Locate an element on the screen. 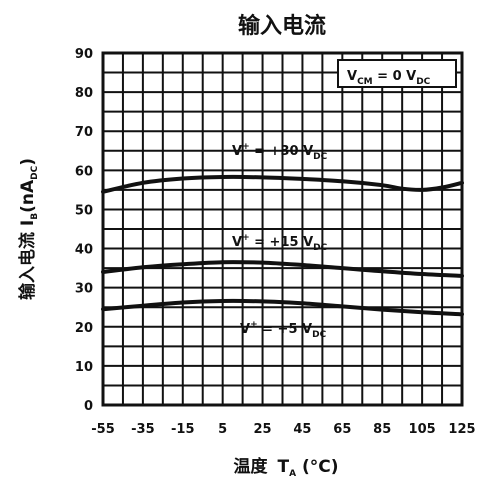 This screenshot has height=483, width=493. x-tick-label: 45 is located at coordinates (302, 429).